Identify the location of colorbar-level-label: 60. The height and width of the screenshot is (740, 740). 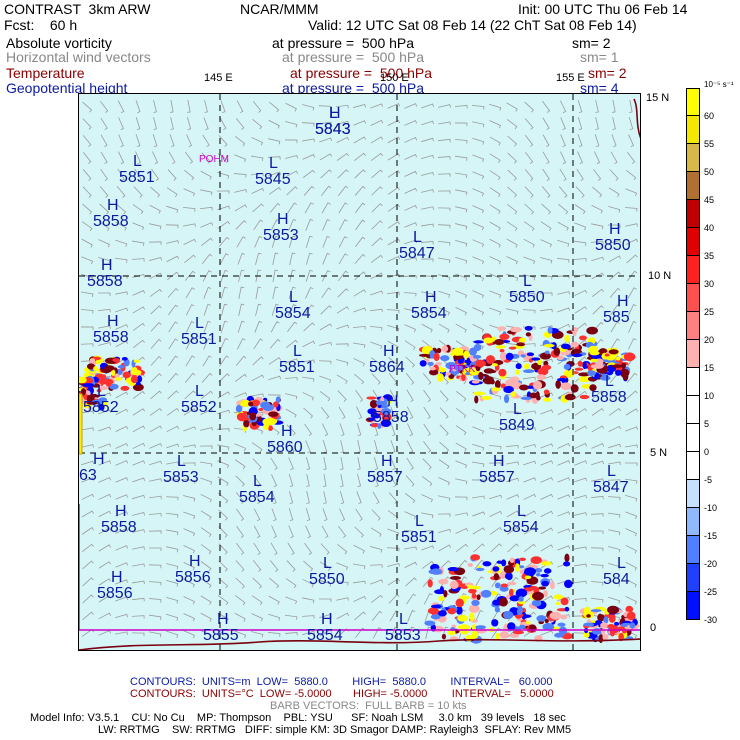
(709, 116).